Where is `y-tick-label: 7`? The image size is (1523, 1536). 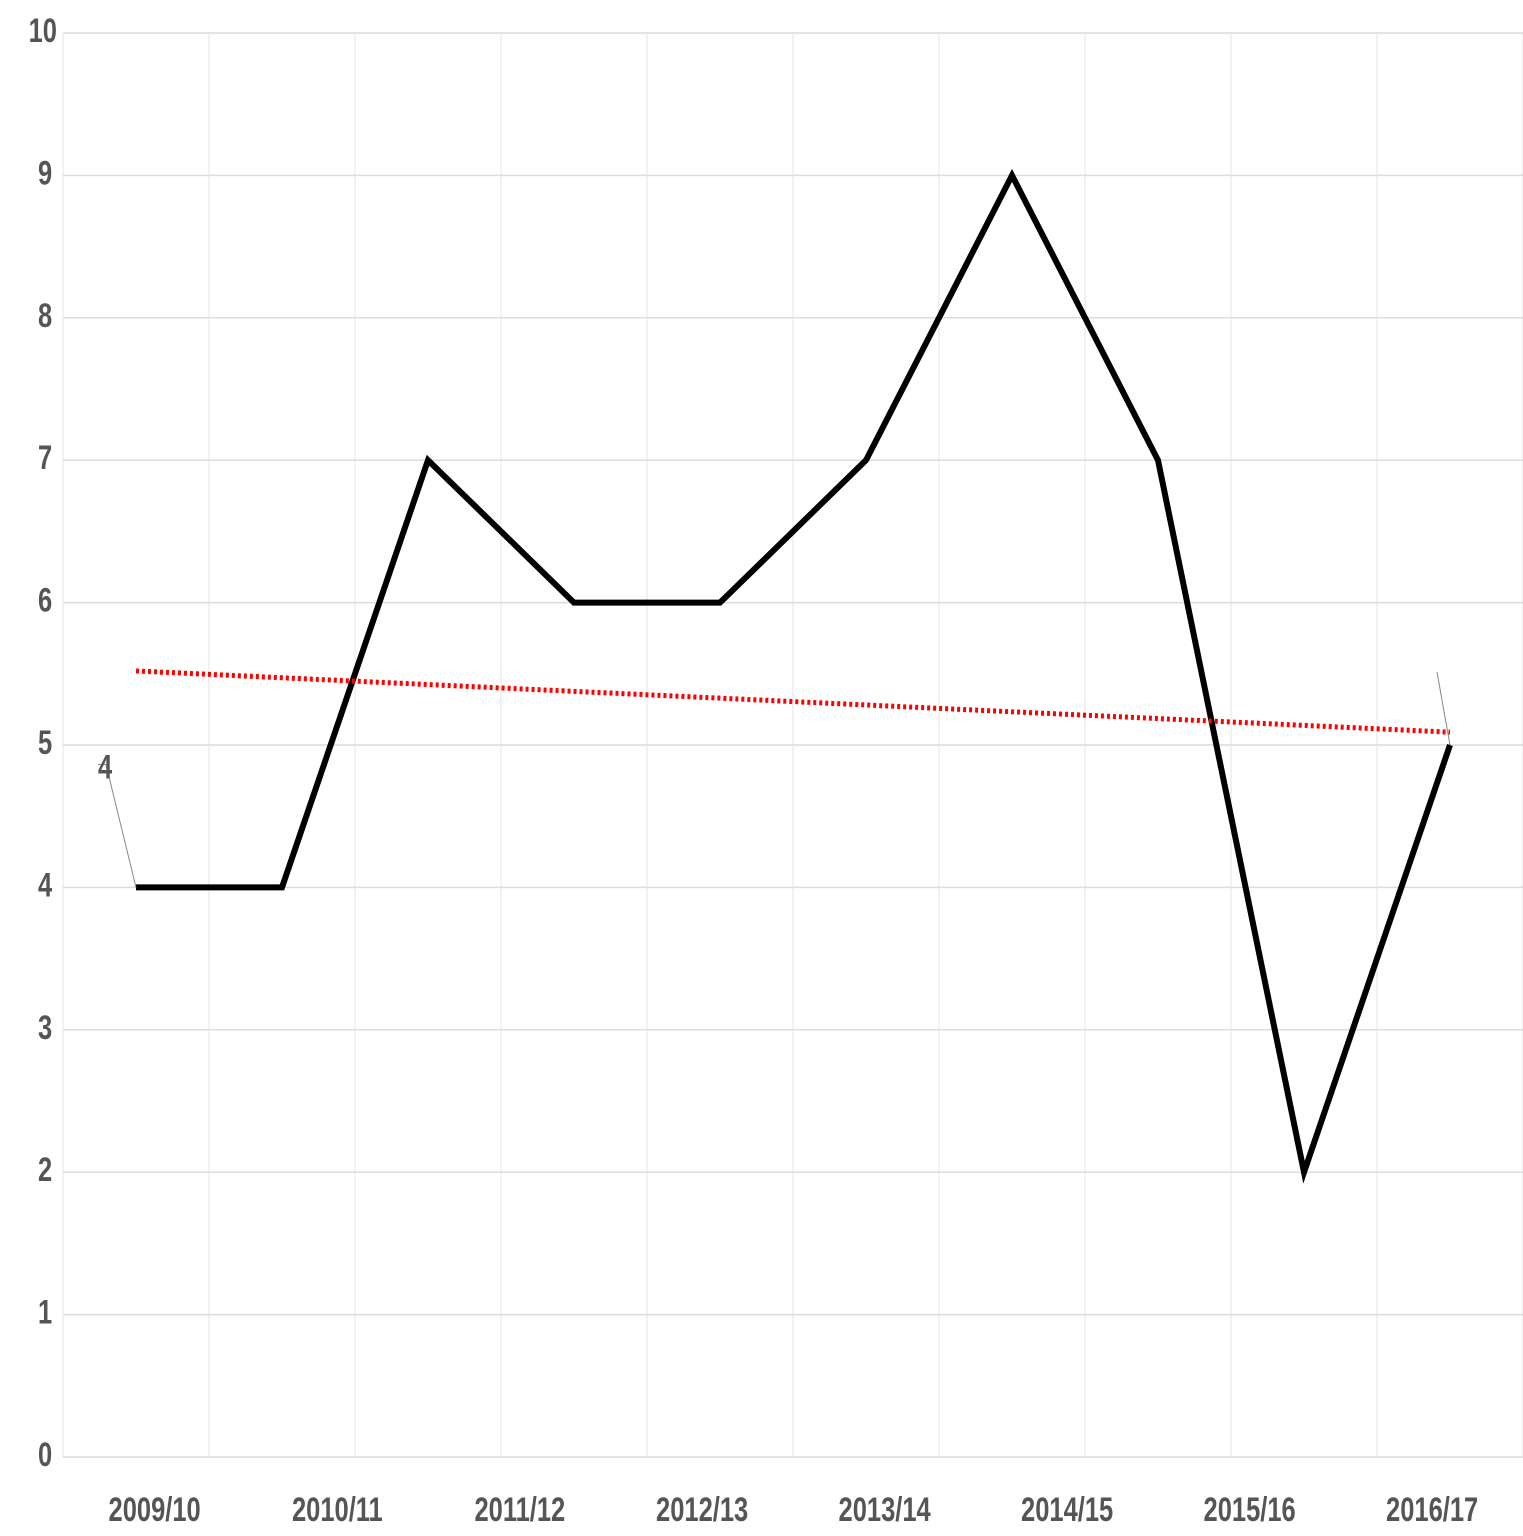
y-tick-label: 7 is located at coordinates (45, 458).